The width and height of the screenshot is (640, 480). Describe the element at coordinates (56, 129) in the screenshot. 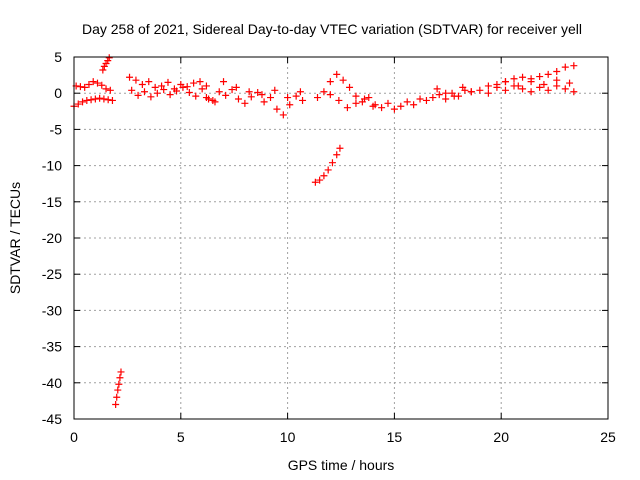

I see `y-tick-label: -5` at that location.